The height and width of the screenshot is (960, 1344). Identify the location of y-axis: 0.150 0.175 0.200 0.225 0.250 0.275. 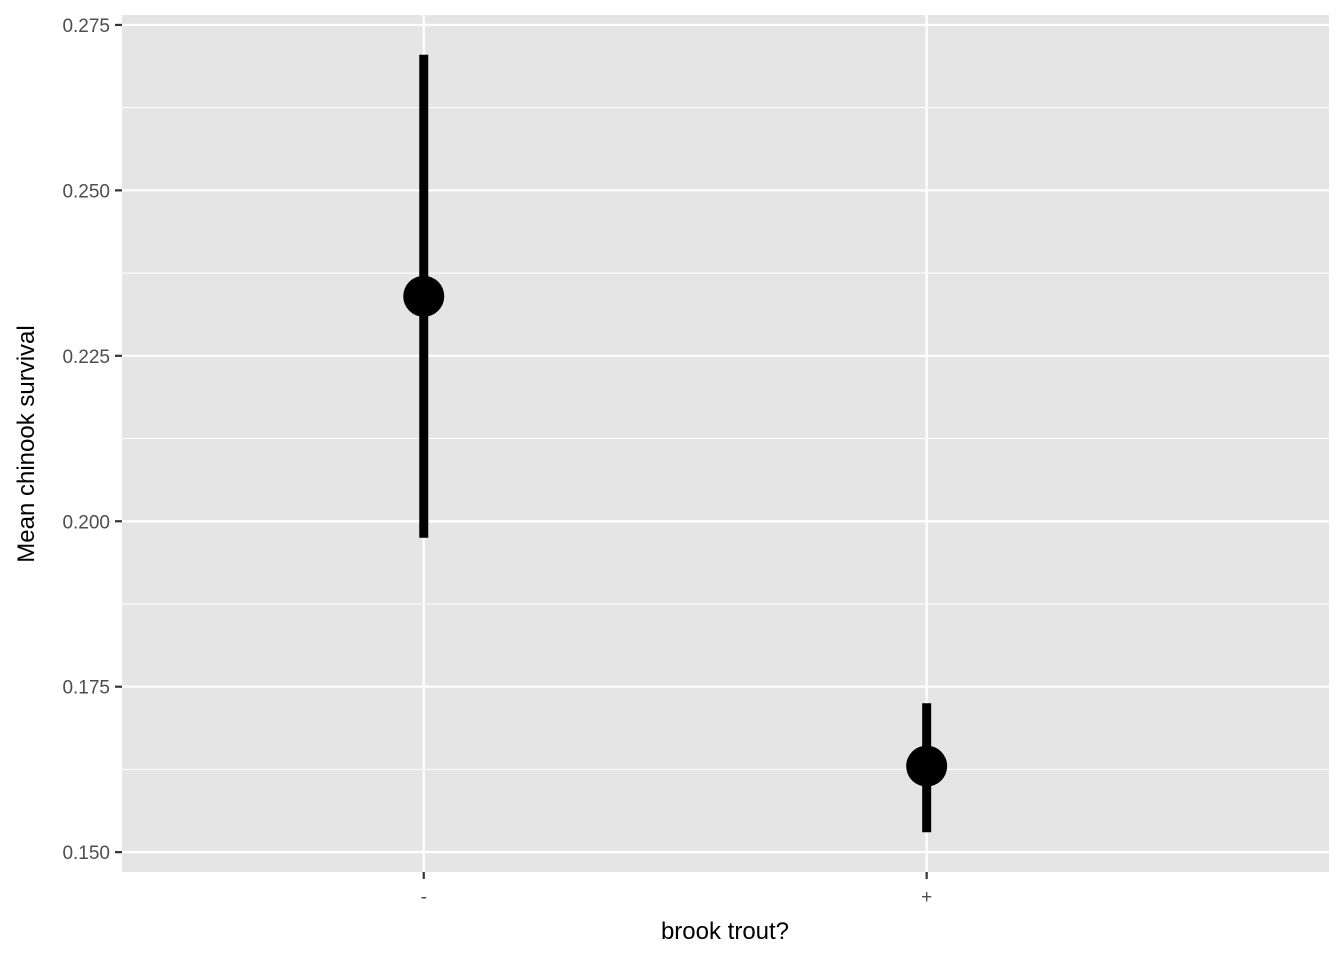
(92, 440).